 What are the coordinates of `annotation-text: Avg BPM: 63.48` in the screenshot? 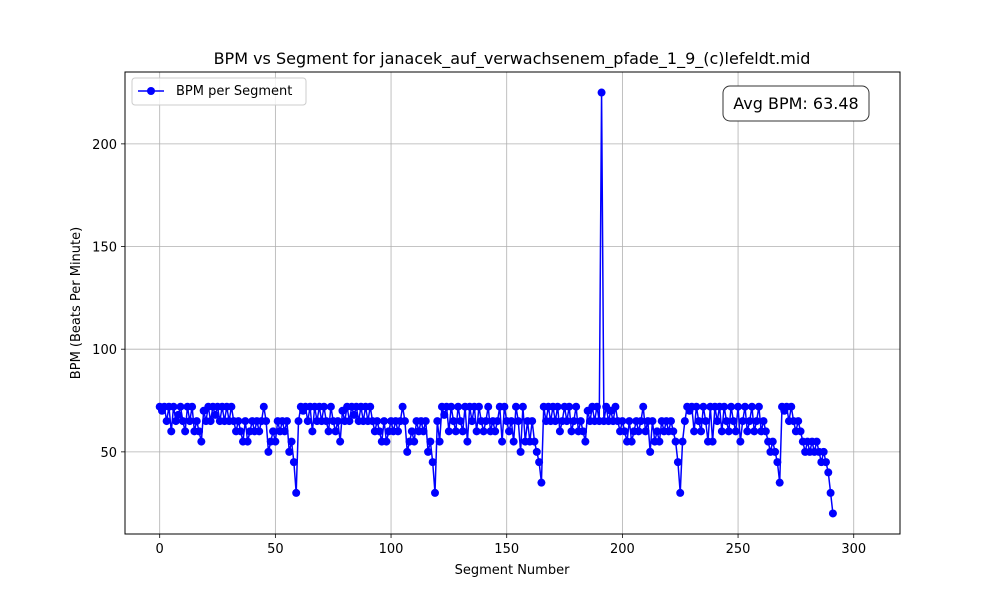 It's located at (795, 103).